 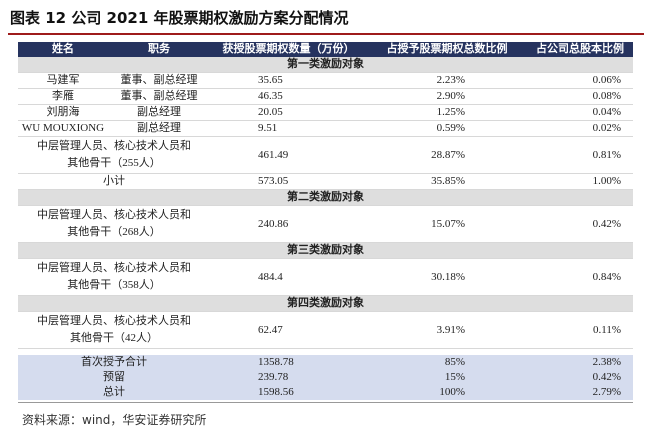 I want to click on cell: 2.23%, so click(x=447, y=80).